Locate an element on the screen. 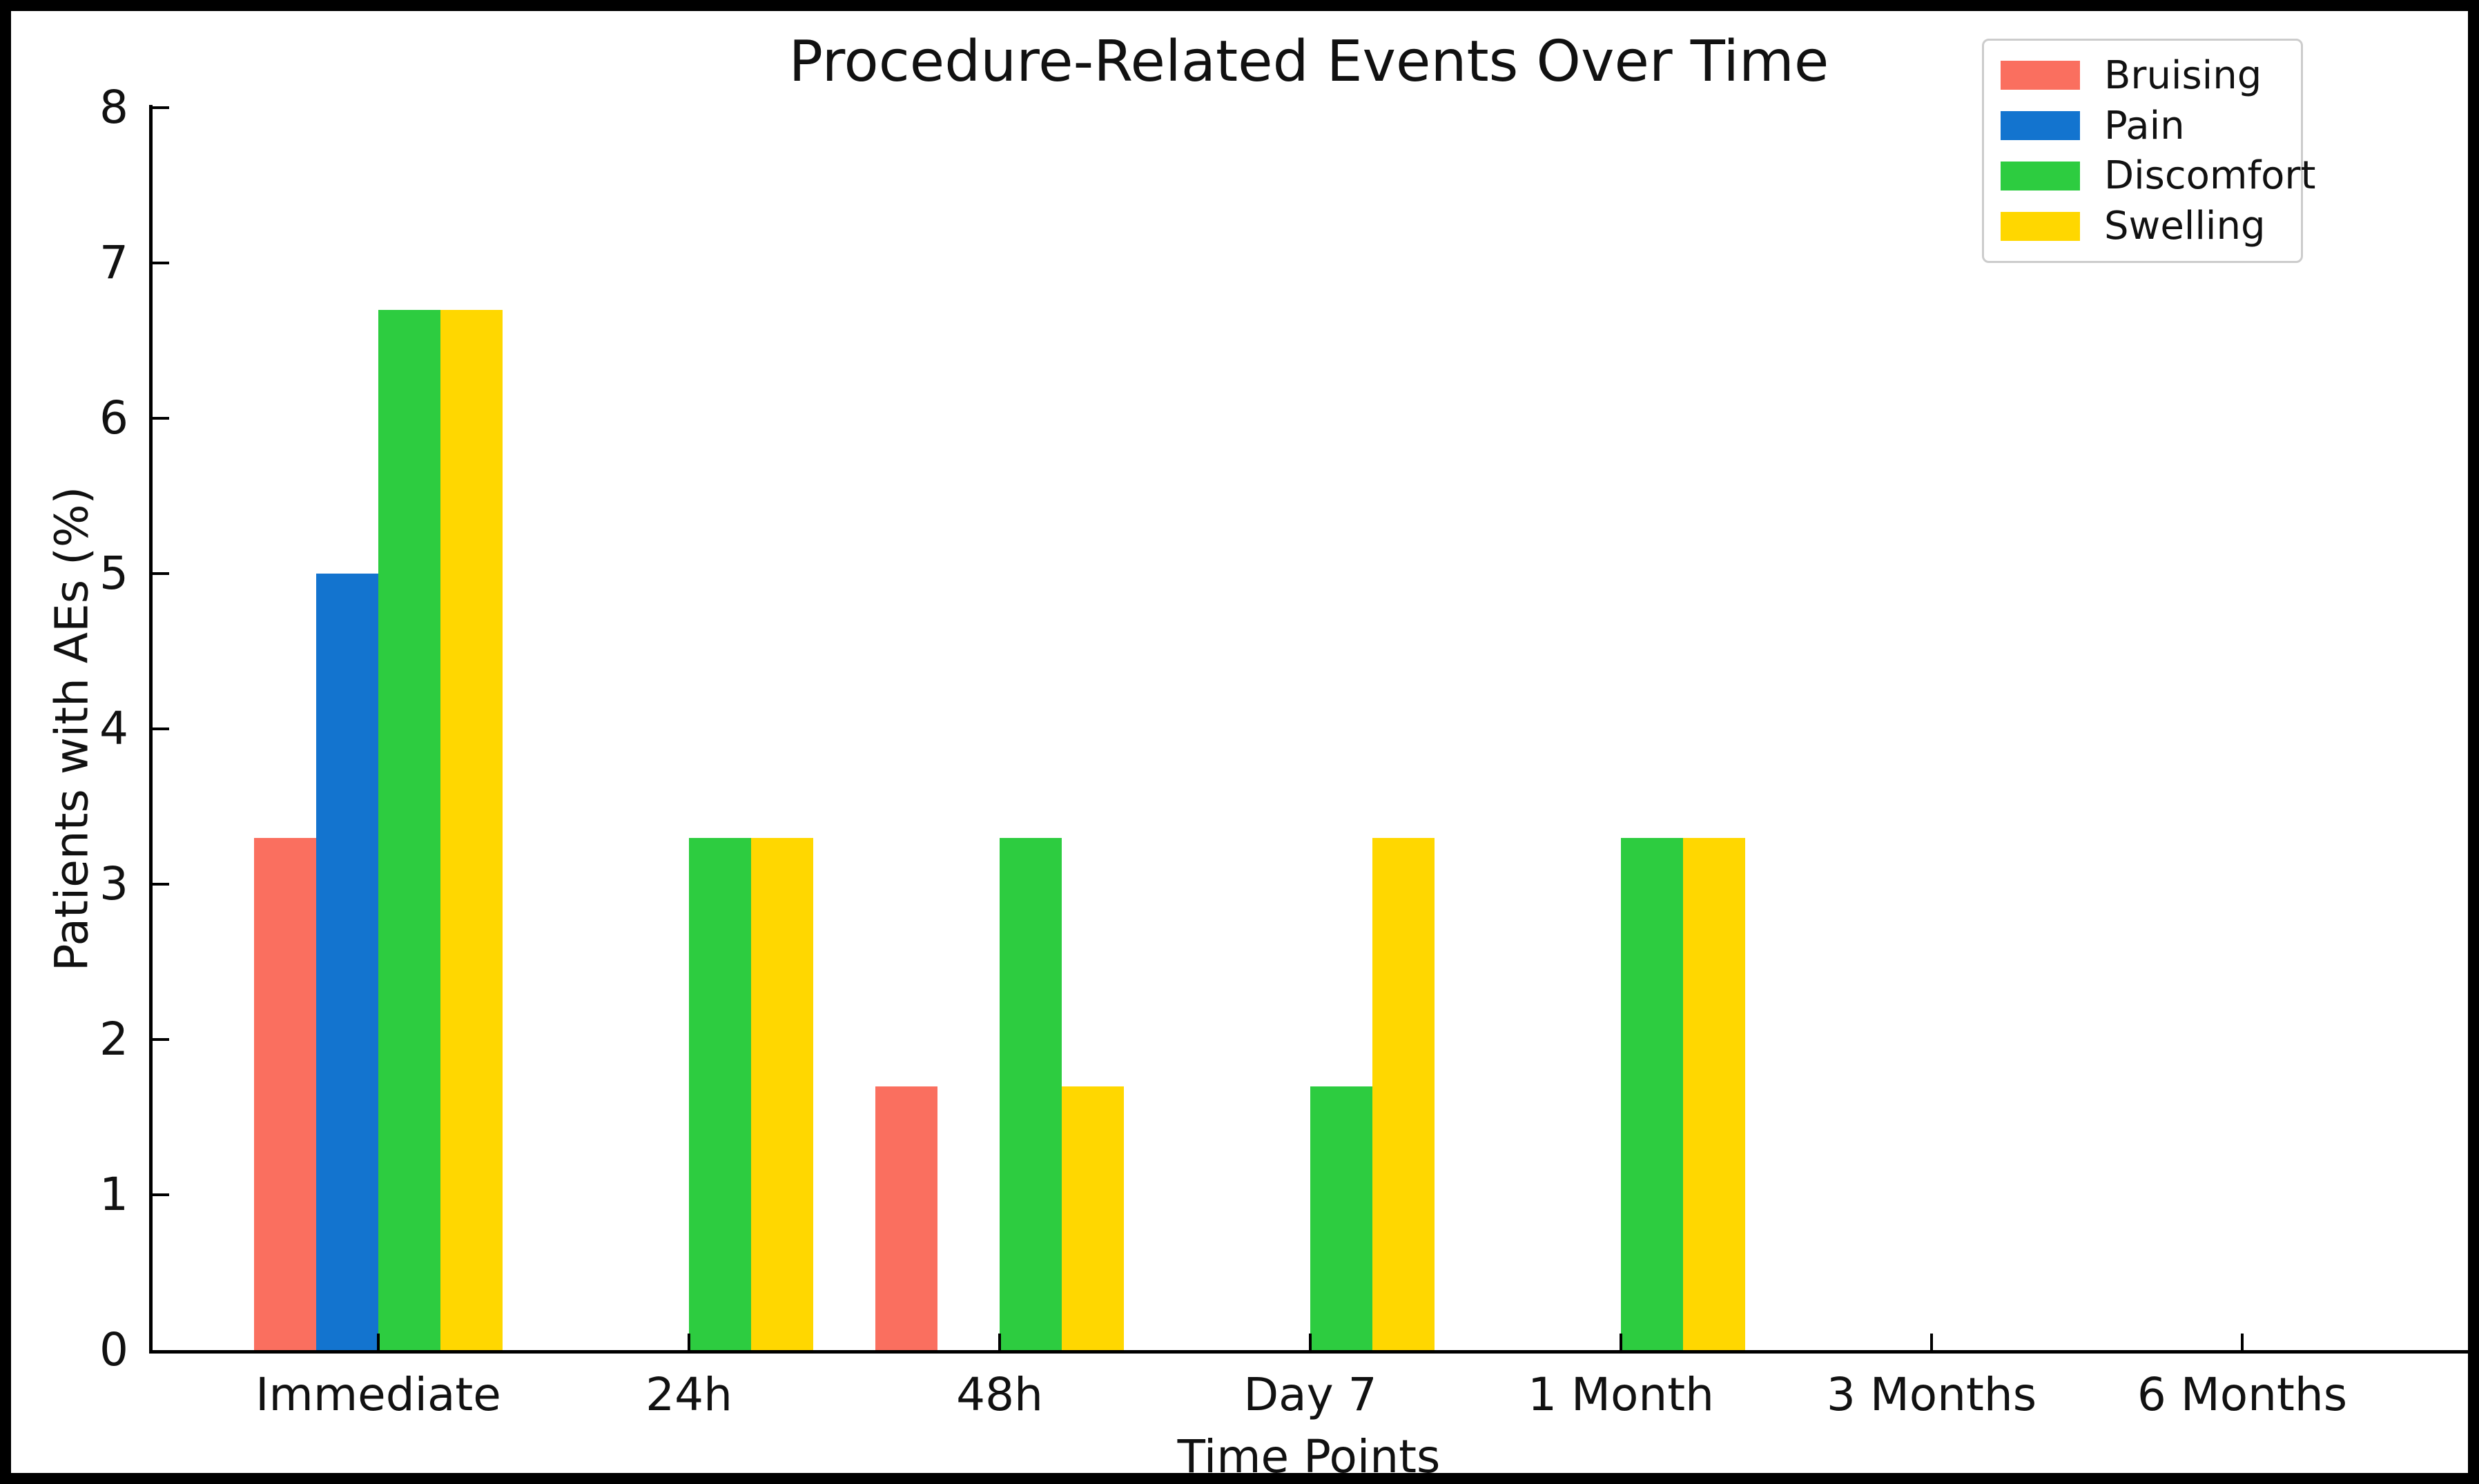 Image resolution: width=2479 pixels, height=1484 pixels. chart-title: Procedure-Related Events Over Time is located at coordinates (1308, 62).